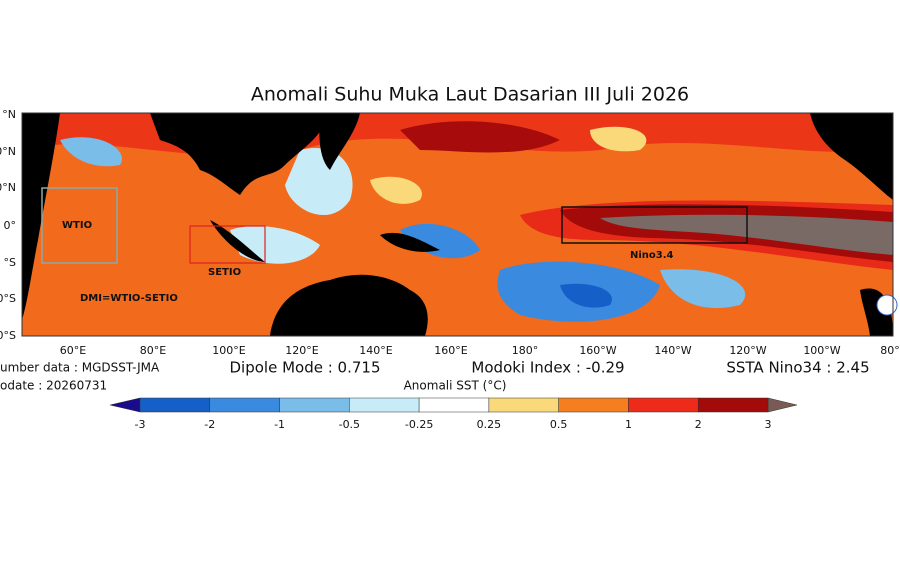  Describe the element at coordinates (559, 424) in the screenshot. I see `colorbar-tick: 0.5` at that location.